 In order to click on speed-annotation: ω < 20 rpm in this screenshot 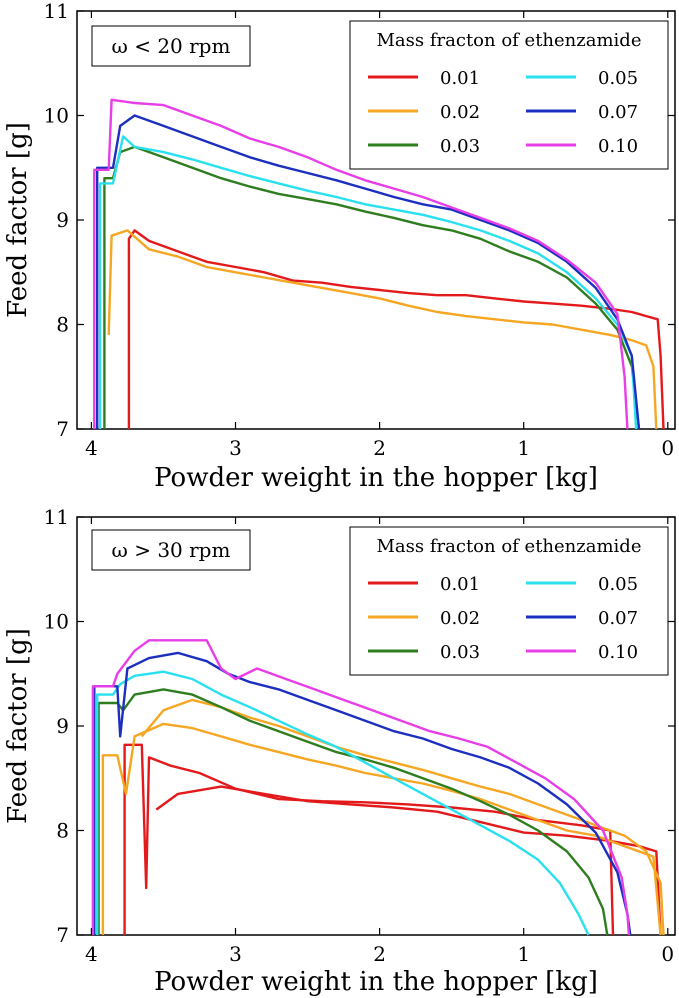, I will do `click(171, 46)`.